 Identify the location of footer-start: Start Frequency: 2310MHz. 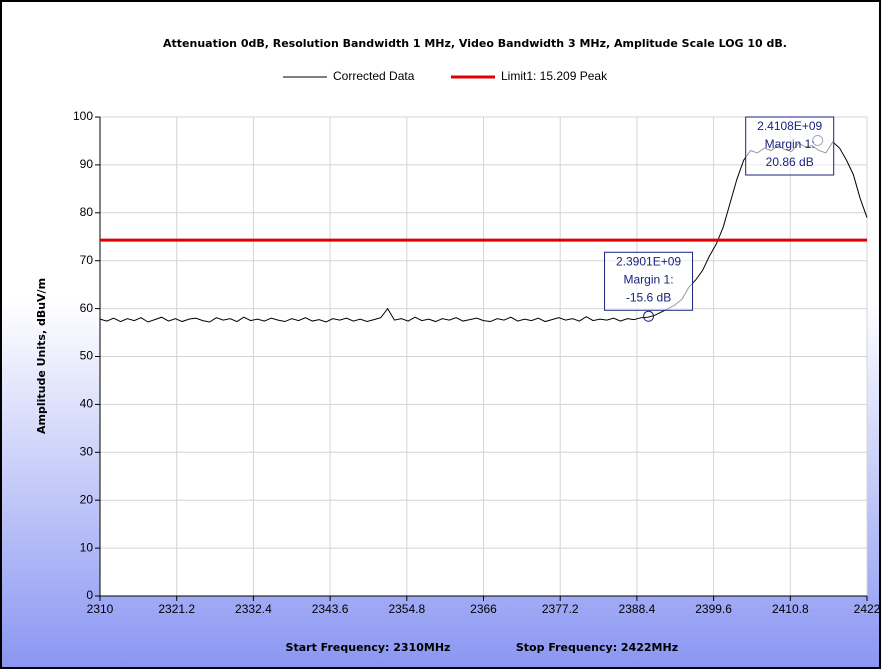
(368, 647).